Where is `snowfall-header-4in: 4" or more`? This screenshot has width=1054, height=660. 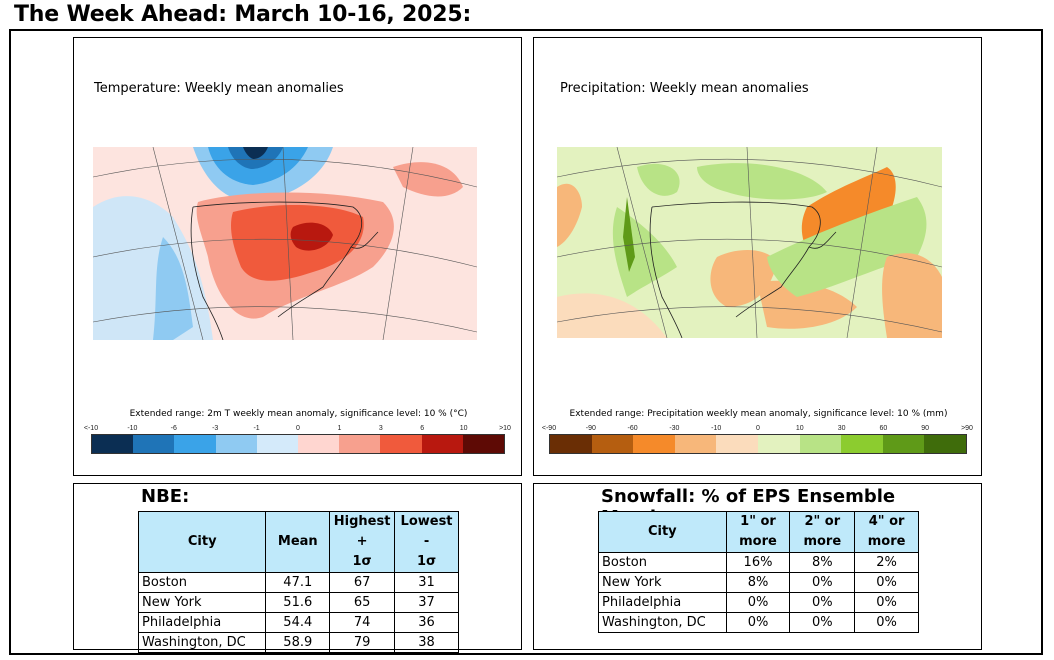 snowfall-header-4in: 4" or more is located at coordinates (886, 532).